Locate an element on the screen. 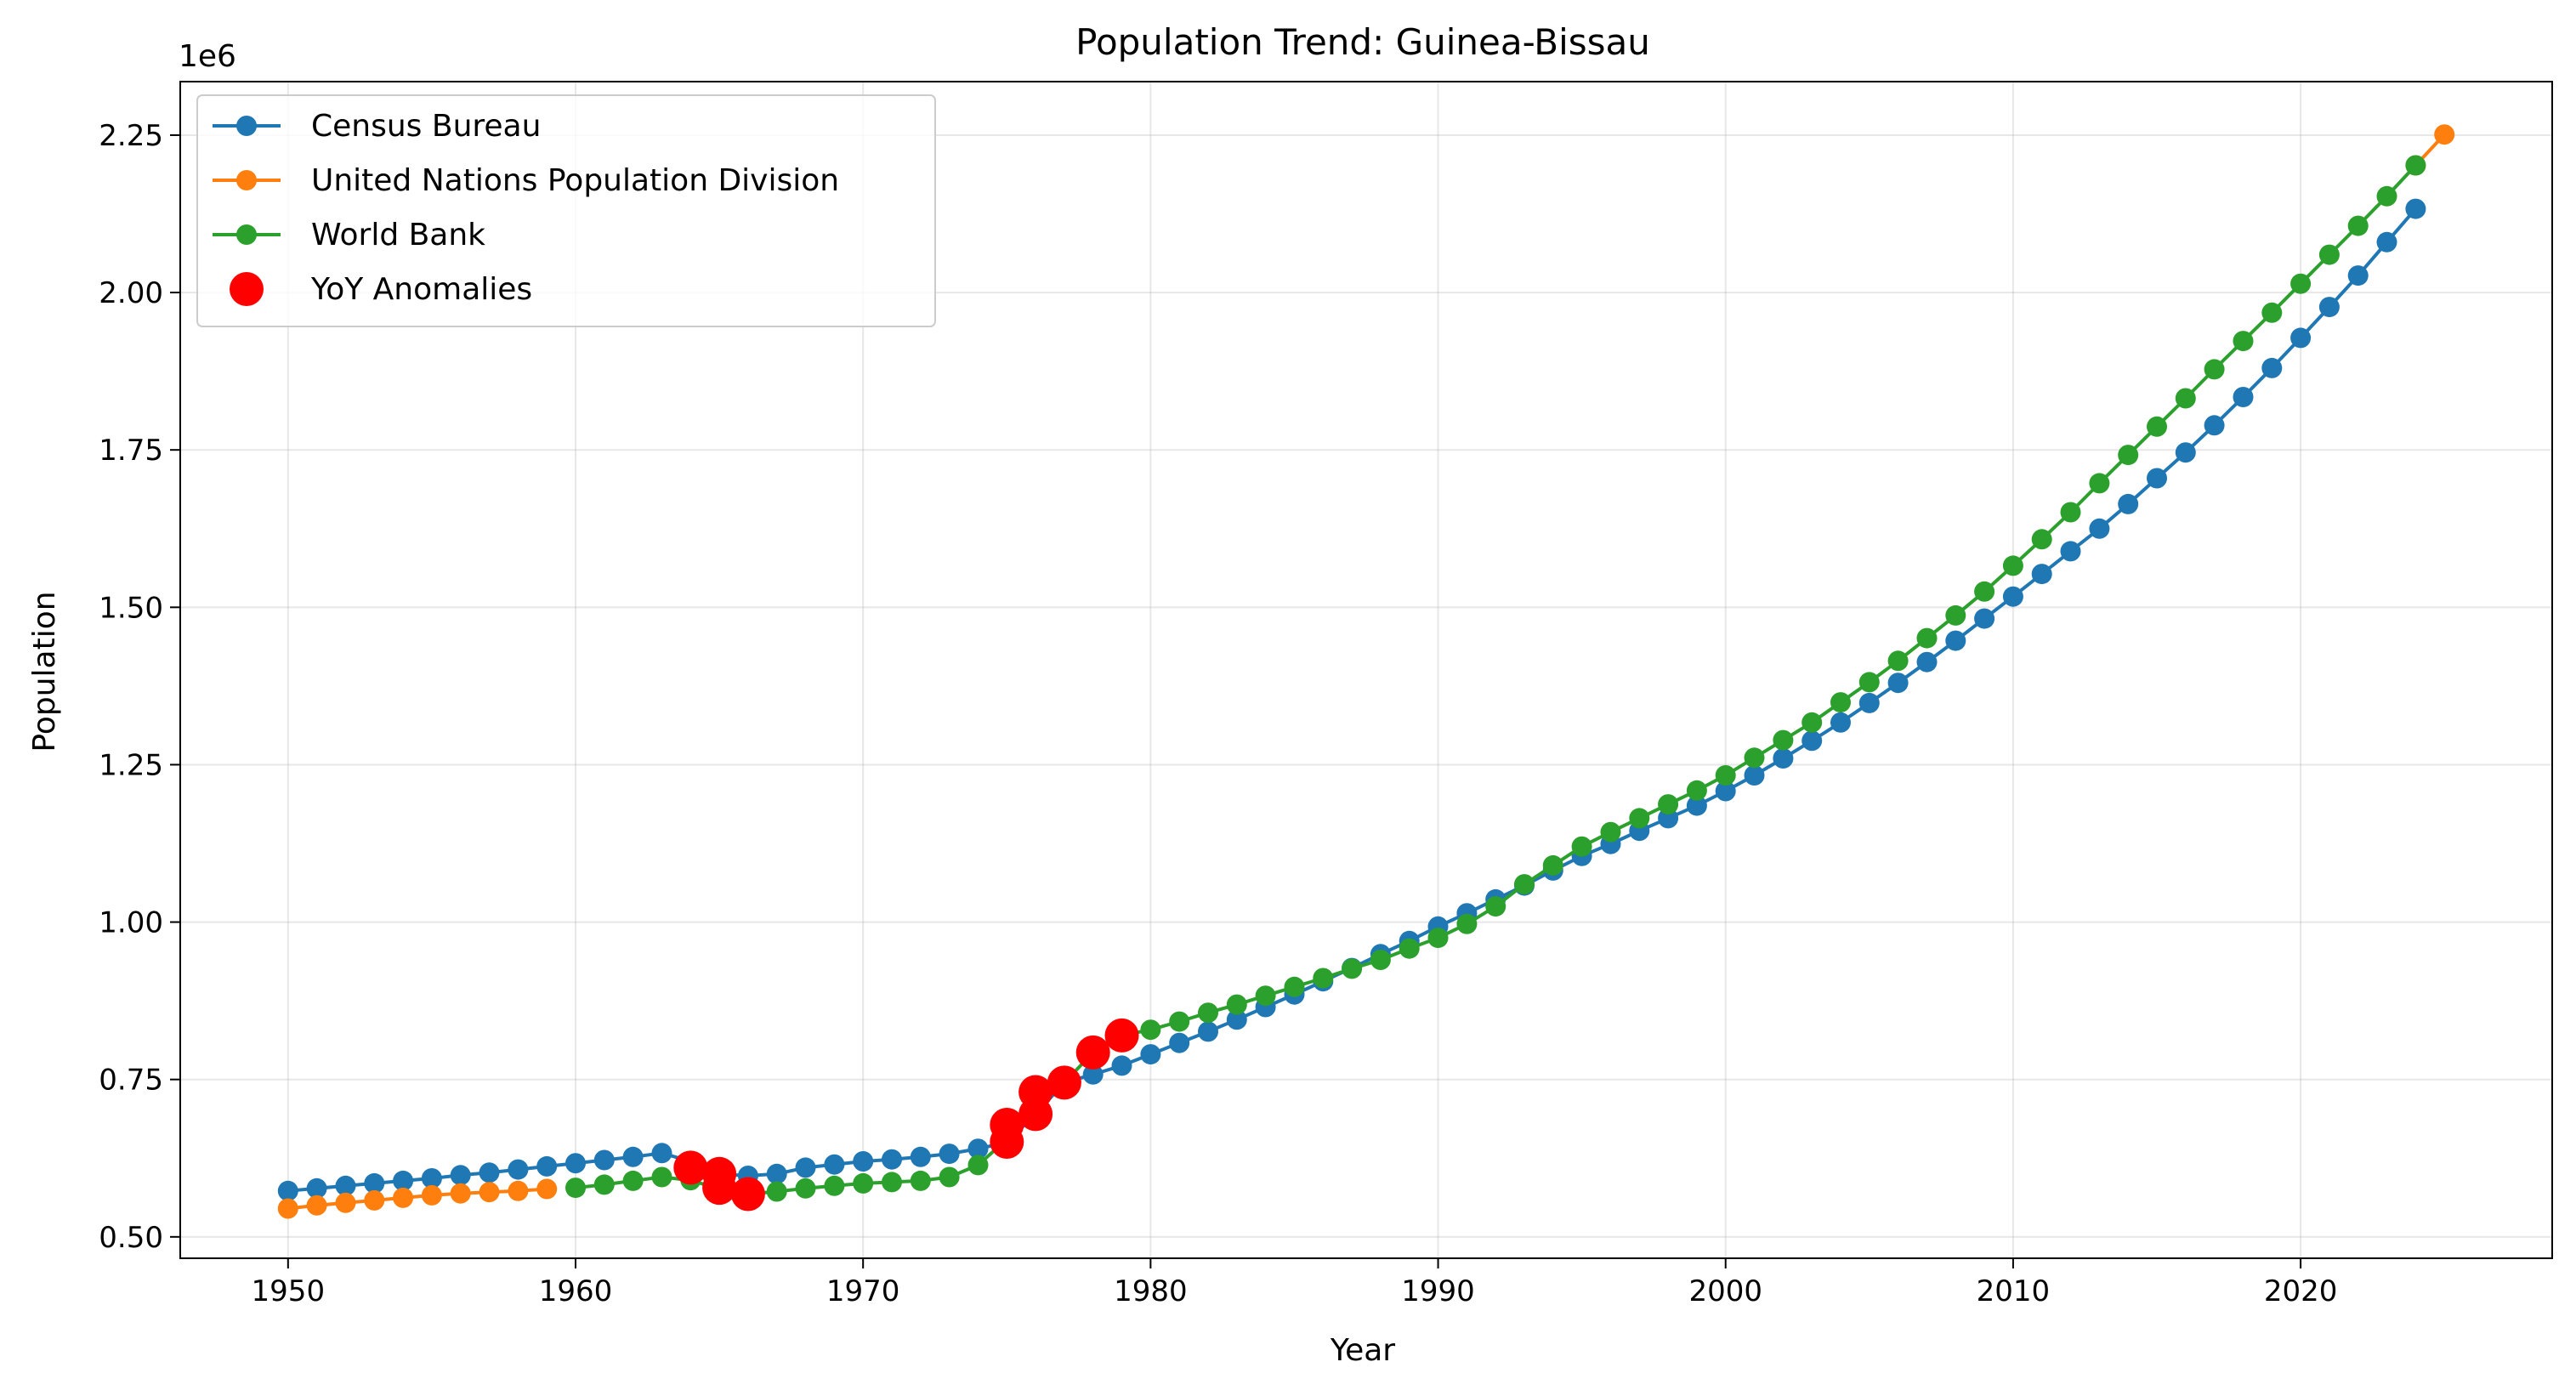  y-tick-label: 1.25 is located at coordinates (131, 765).